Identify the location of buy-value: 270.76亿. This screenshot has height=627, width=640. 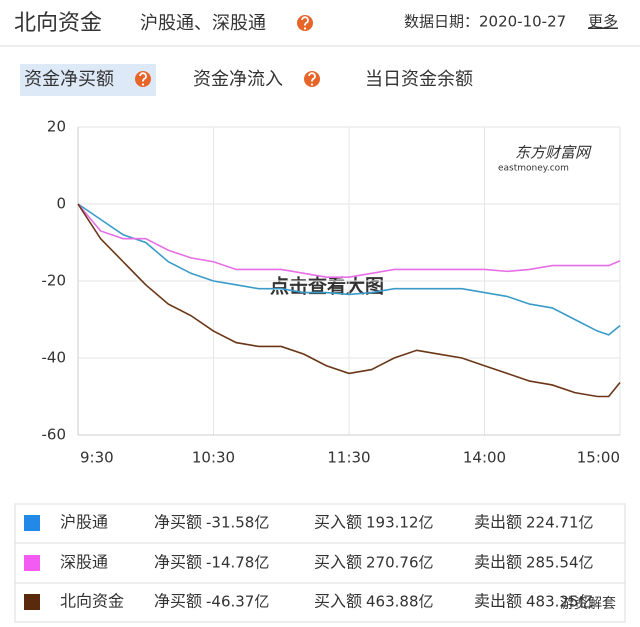
(400, 563).